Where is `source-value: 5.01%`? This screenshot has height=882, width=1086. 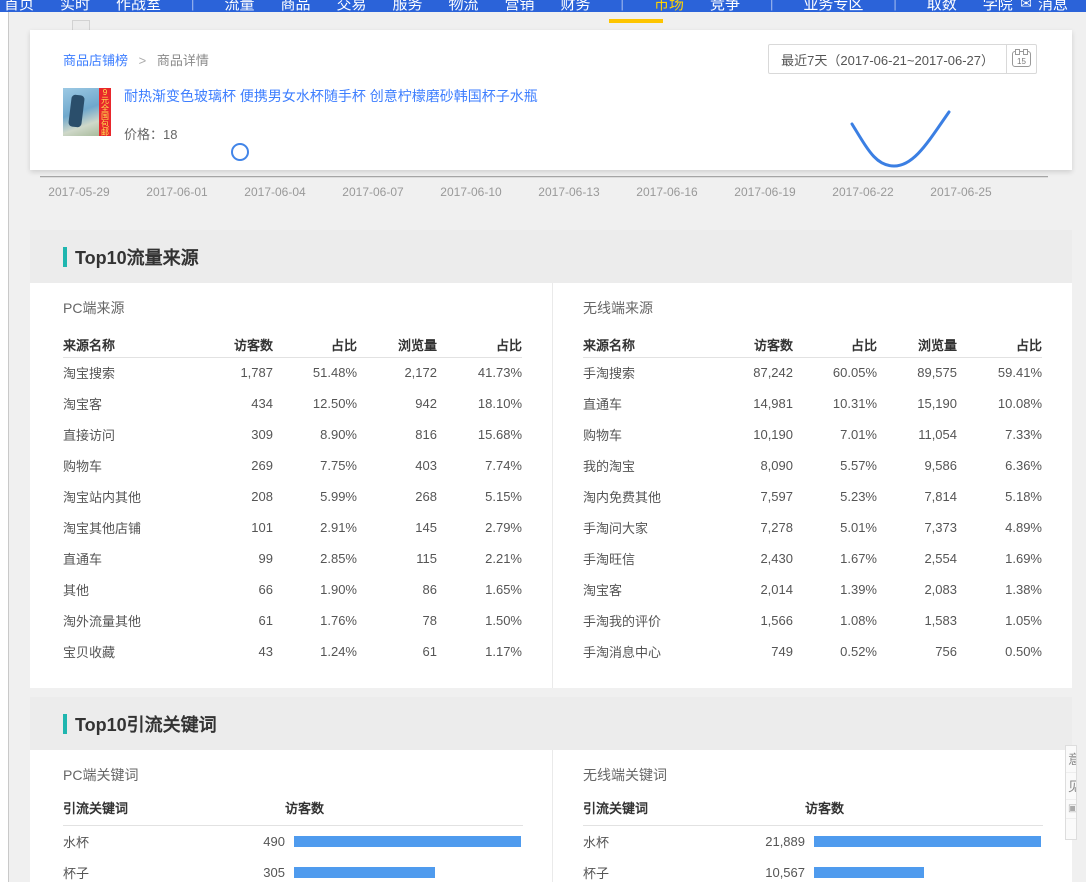
source-value: 5.01% is located at coordinates (858, 527).